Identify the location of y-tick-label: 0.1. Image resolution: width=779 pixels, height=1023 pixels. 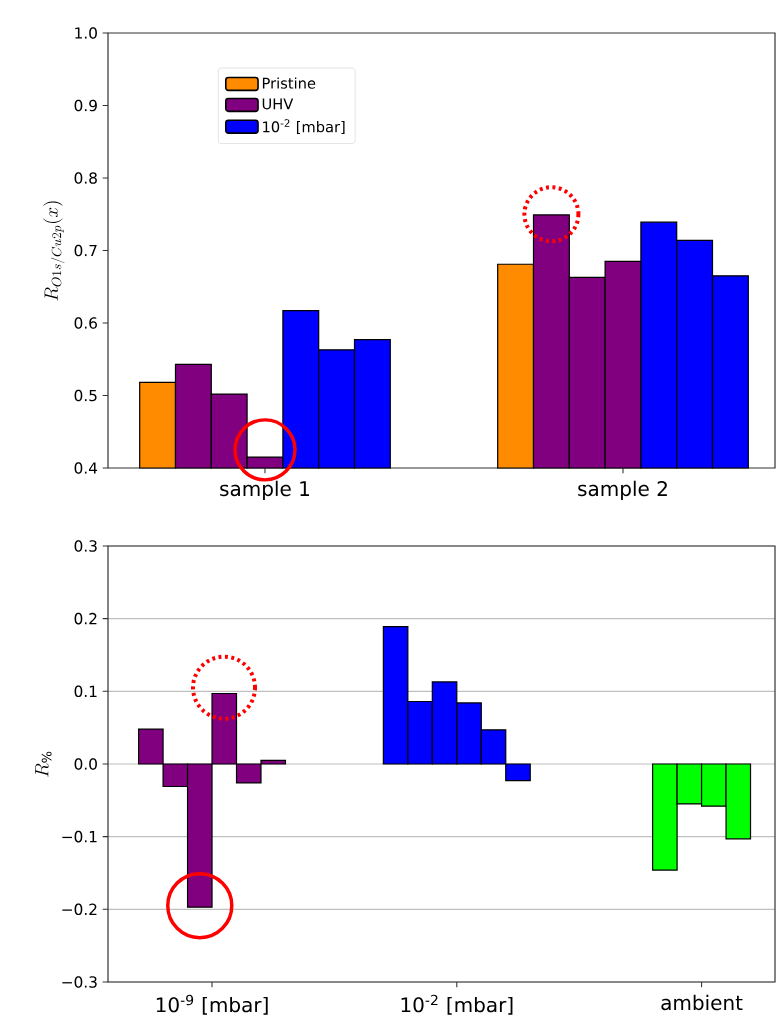
(85, 691).